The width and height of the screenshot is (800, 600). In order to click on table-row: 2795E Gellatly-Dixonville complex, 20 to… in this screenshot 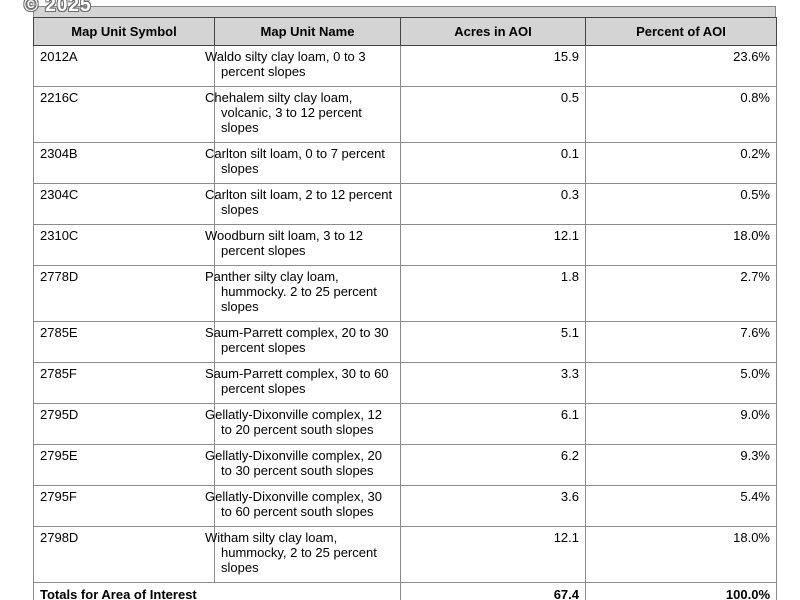, I will do `click(405, 465)`.